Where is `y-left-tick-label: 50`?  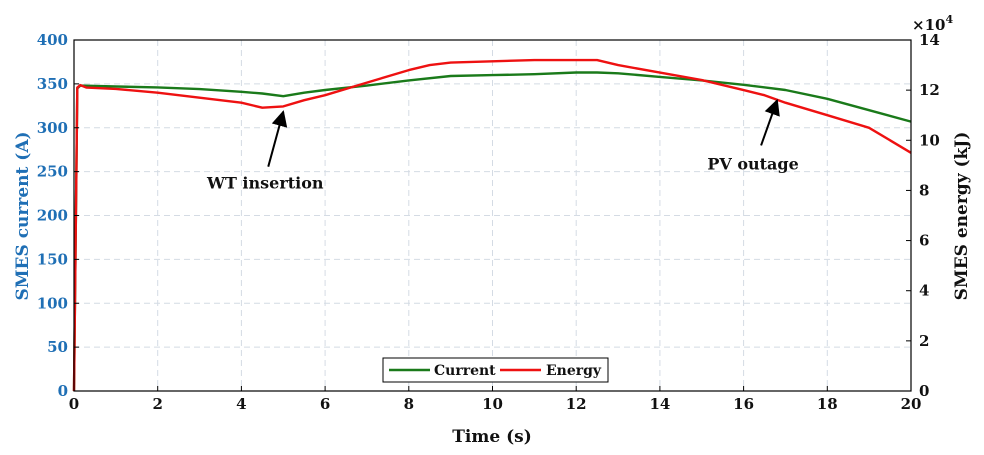 y-left-tick-label: 50 is located at coordinates (57, 347).